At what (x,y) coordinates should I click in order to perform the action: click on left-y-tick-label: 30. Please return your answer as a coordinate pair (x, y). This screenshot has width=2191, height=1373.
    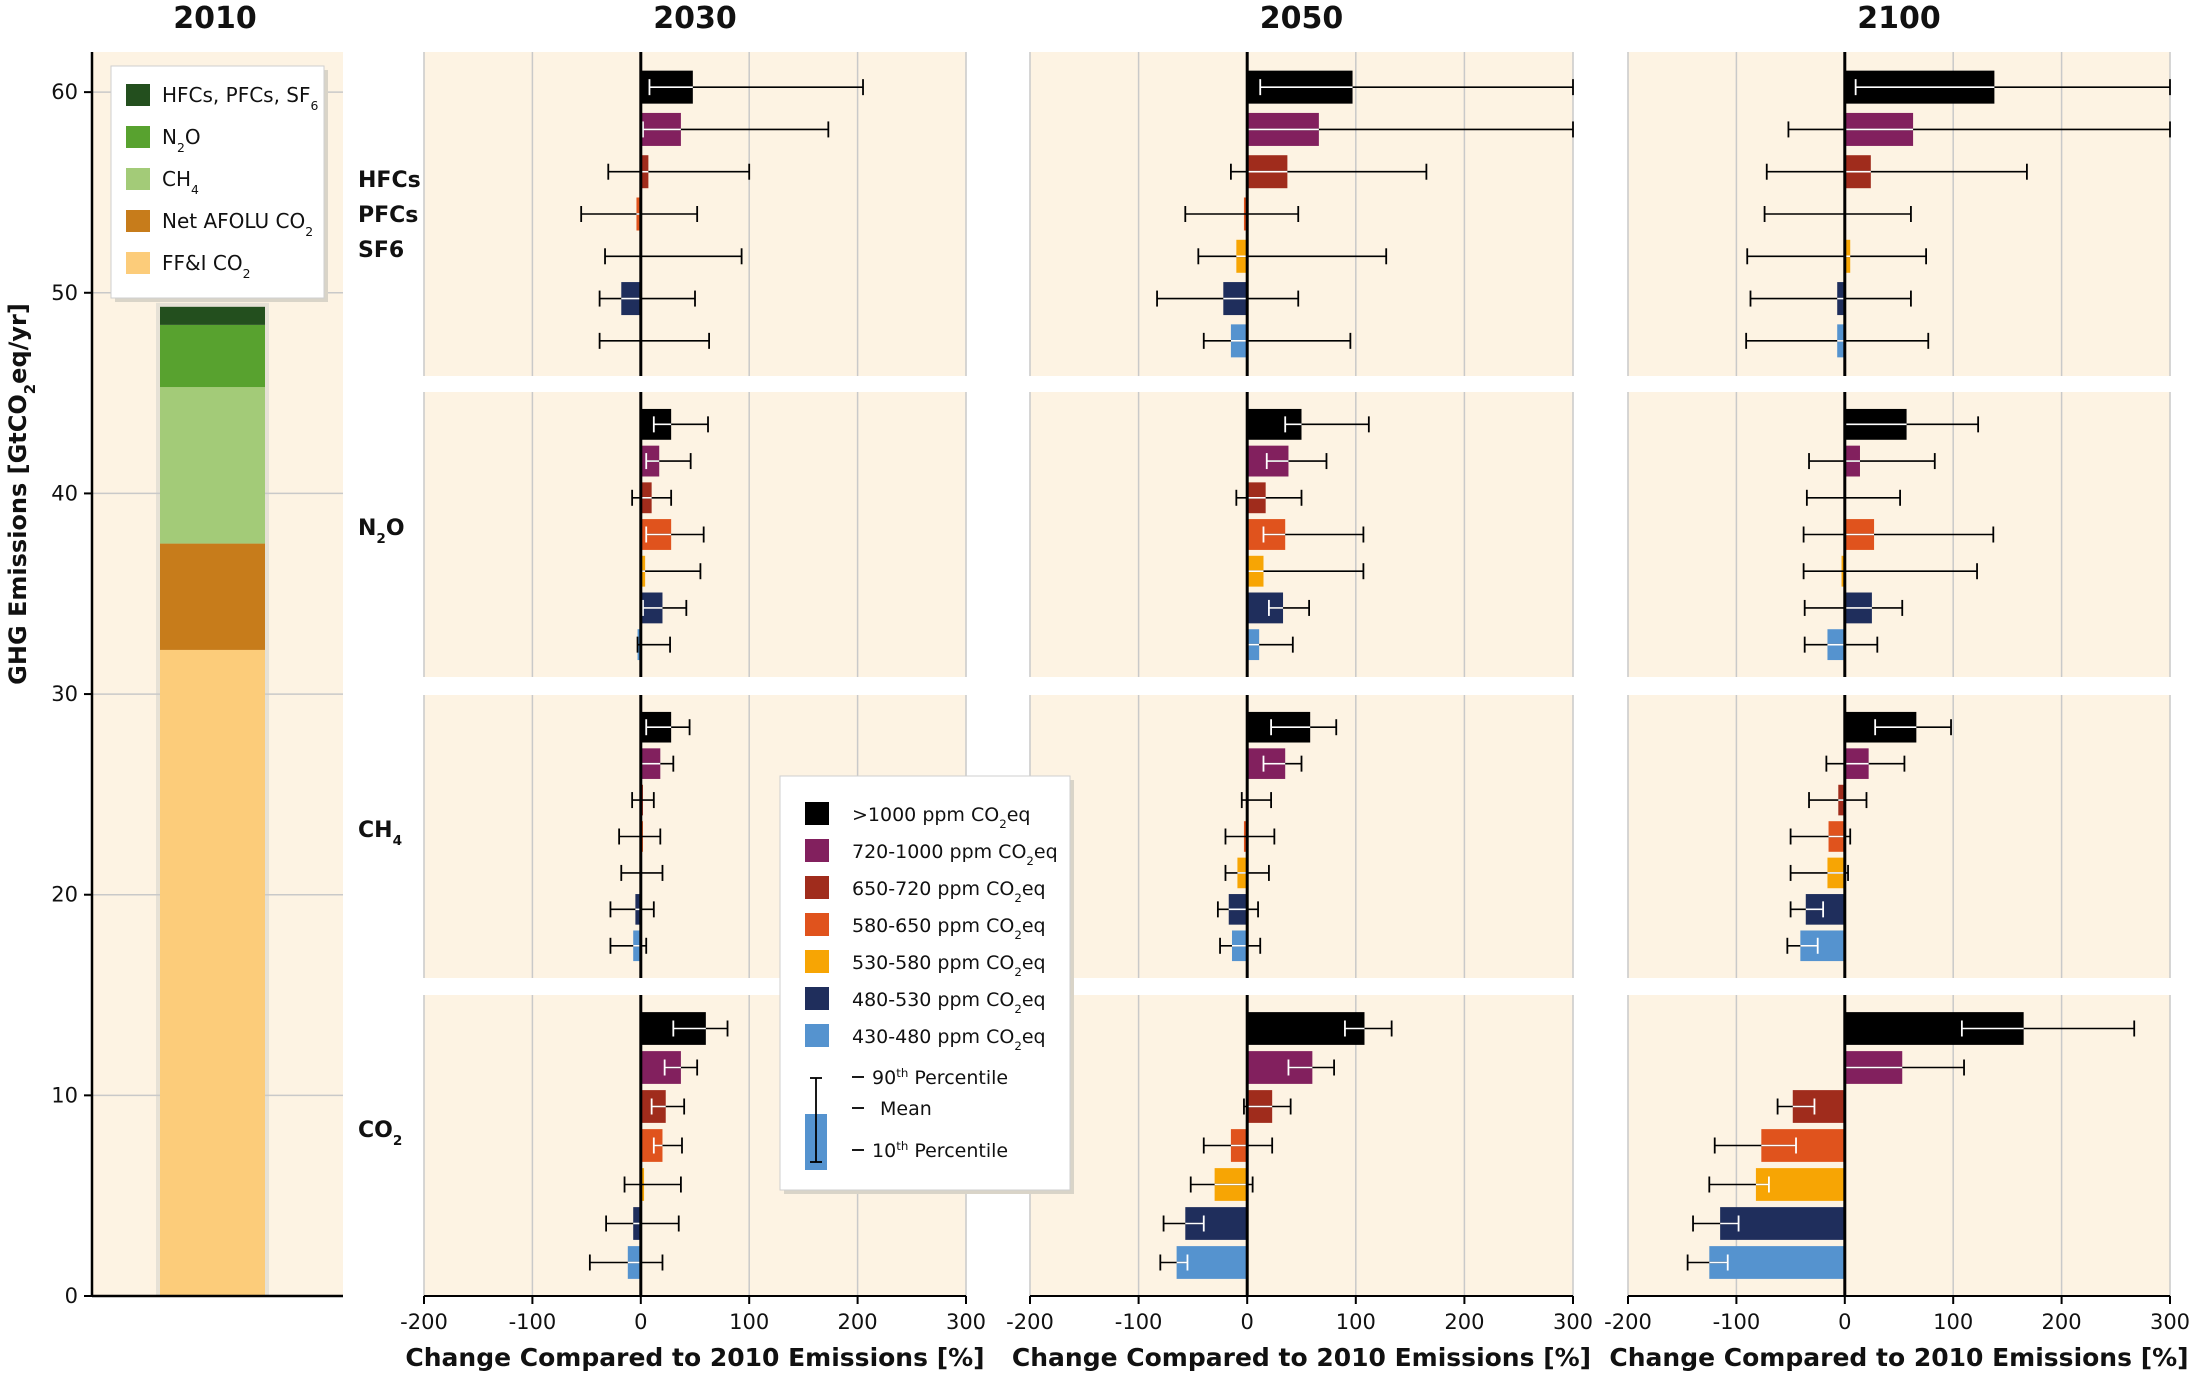
    Looking at the image, I should click on (64, 694).